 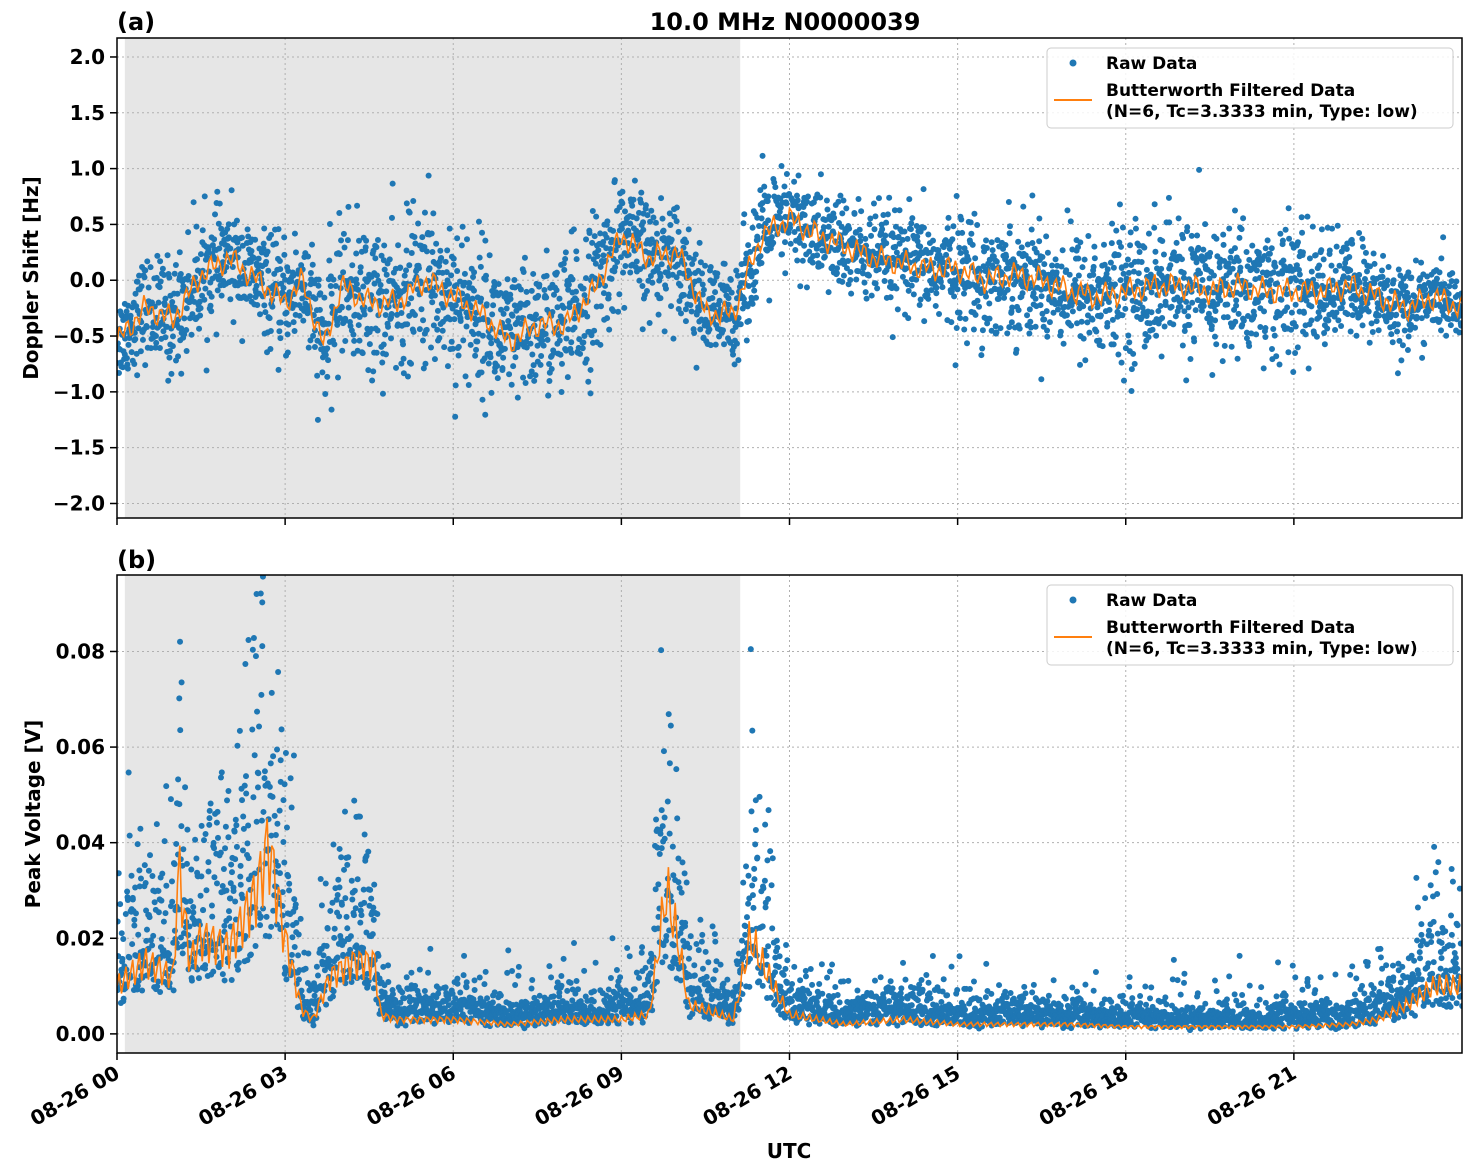 What do you see at coordinates (1252, 1096) in the screenshot?
I see `x-tick-label: 08-26 21` at bounding box center [1252, 1096].